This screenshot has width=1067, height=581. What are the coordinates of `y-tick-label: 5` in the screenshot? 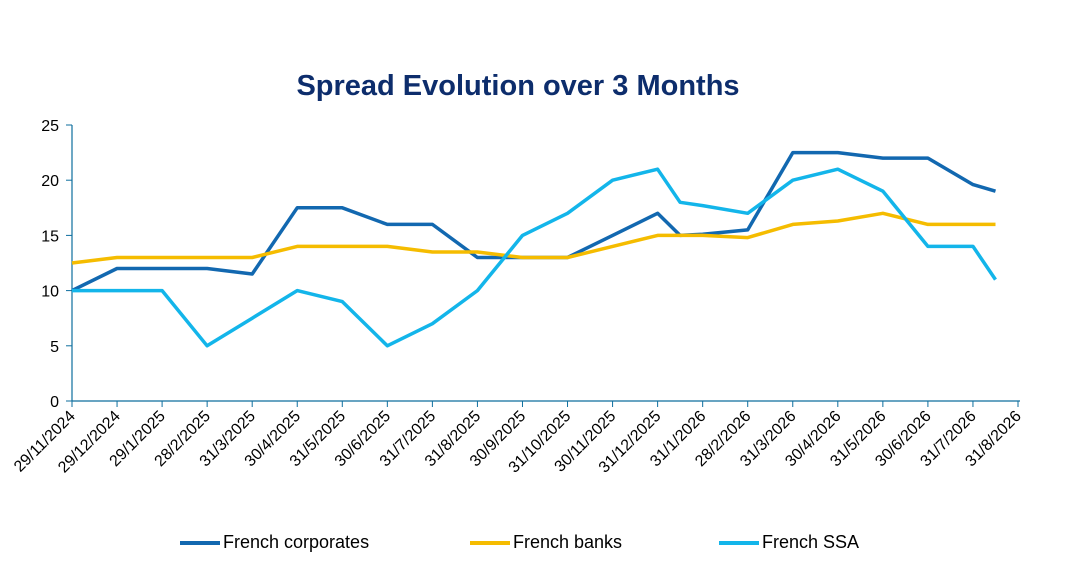 It's located at (54, 347).